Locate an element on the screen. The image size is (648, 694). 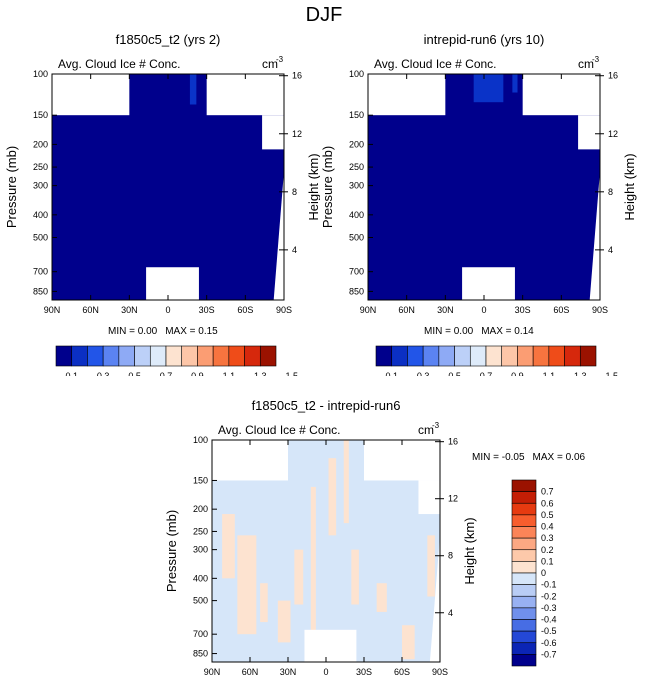
y-tick-label: 250 is located at coordinates (40, 167).